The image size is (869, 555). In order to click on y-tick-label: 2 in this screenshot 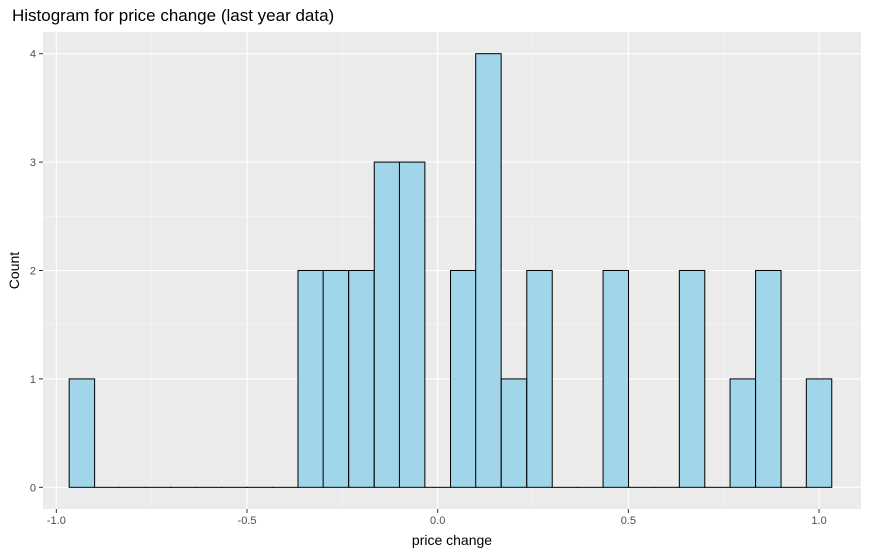, I will do `click(33, 272)`.